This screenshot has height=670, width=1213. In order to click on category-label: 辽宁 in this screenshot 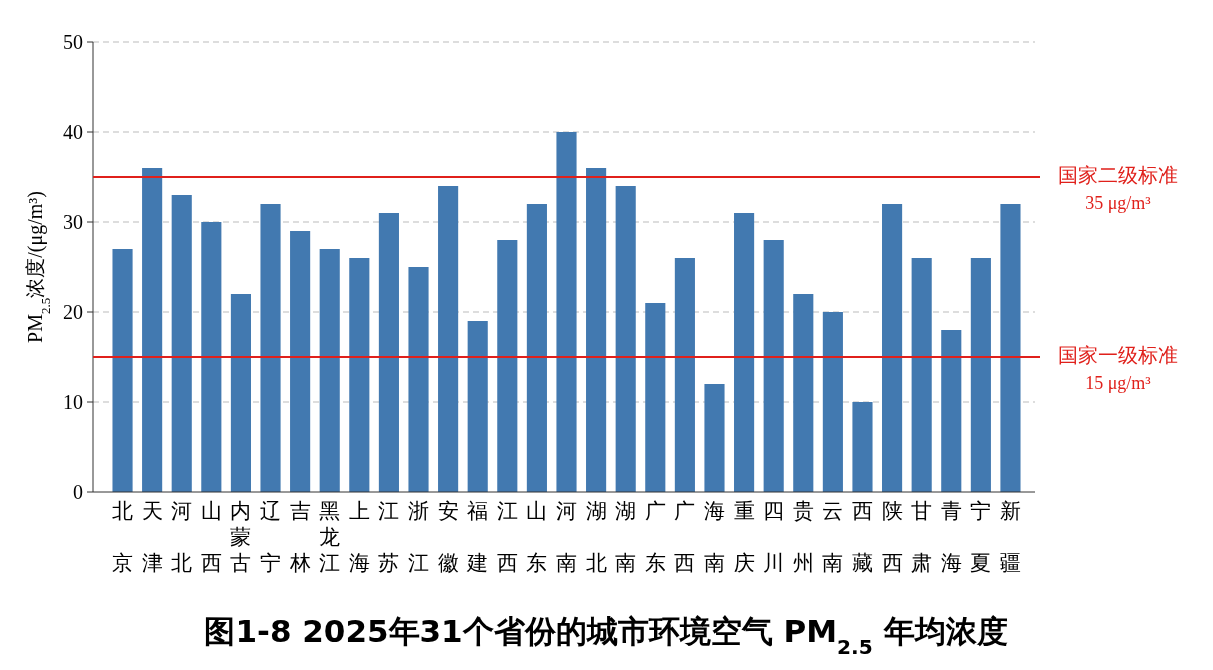, I will do `click(271, 537)`.